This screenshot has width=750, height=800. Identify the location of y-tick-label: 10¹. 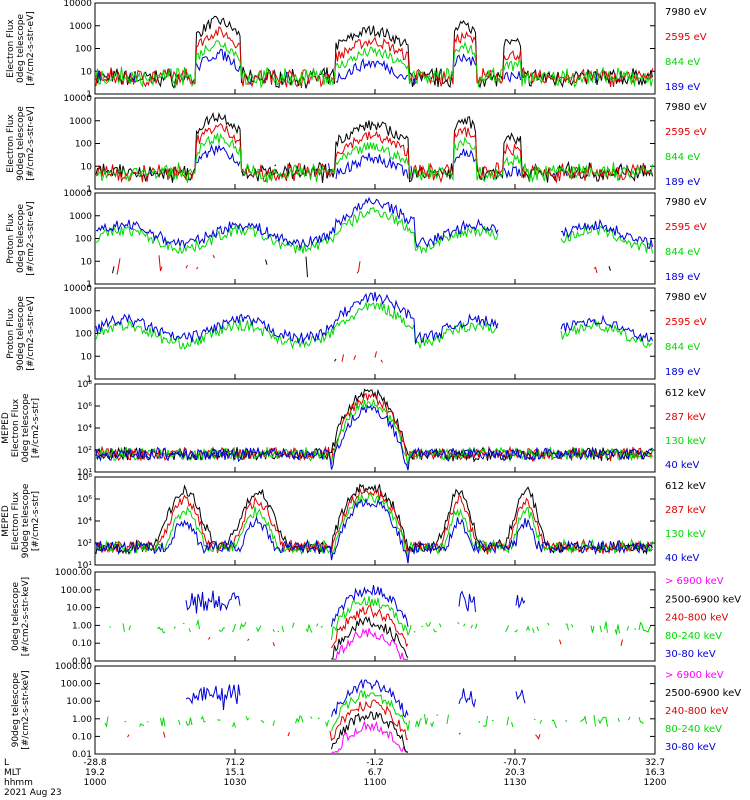
(84, 566).